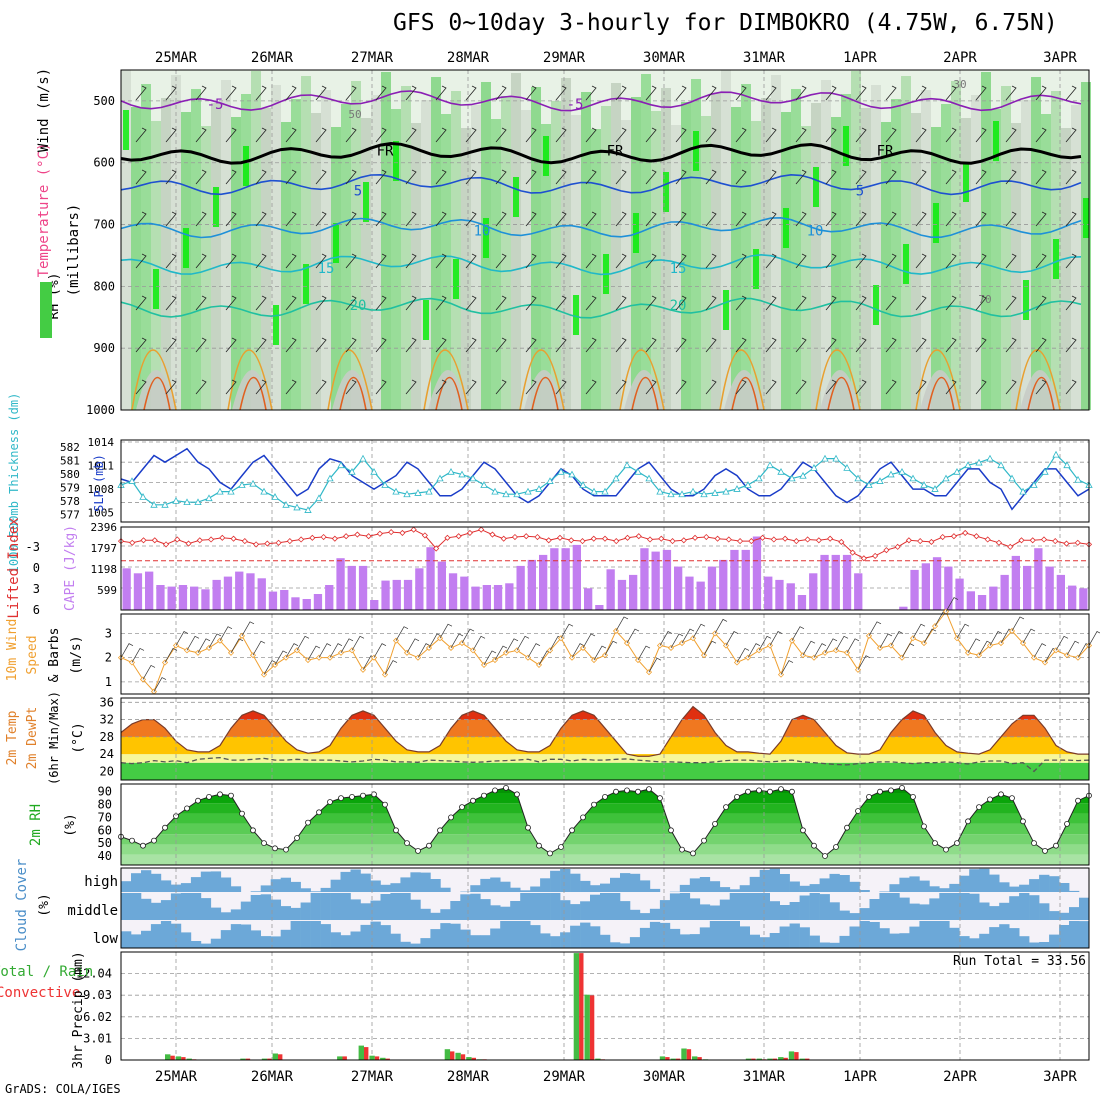 The width and height of the screenshot is (1100, 1100). Describe the element at coordinates (407, 652) in the screenshot. I see `wind-speed-point` at that location.